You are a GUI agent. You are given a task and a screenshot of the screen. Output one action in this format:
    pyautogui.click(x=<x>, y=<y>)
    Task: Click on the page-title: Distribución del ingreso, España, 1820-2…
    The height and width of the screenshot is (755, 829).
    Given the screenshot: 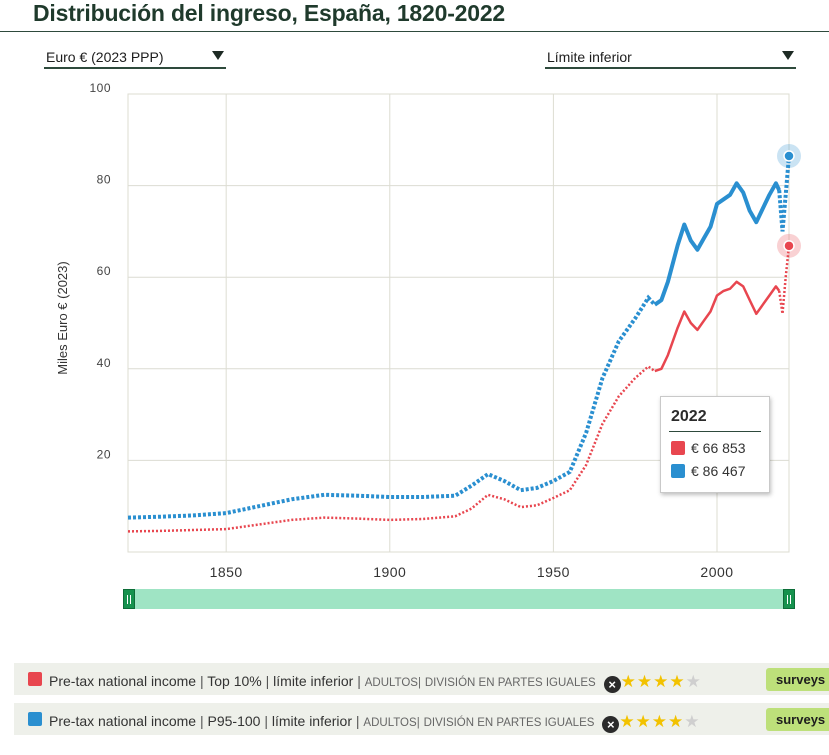 What is the action you would take?
    pyautogui.click(x=269, y=13)
    